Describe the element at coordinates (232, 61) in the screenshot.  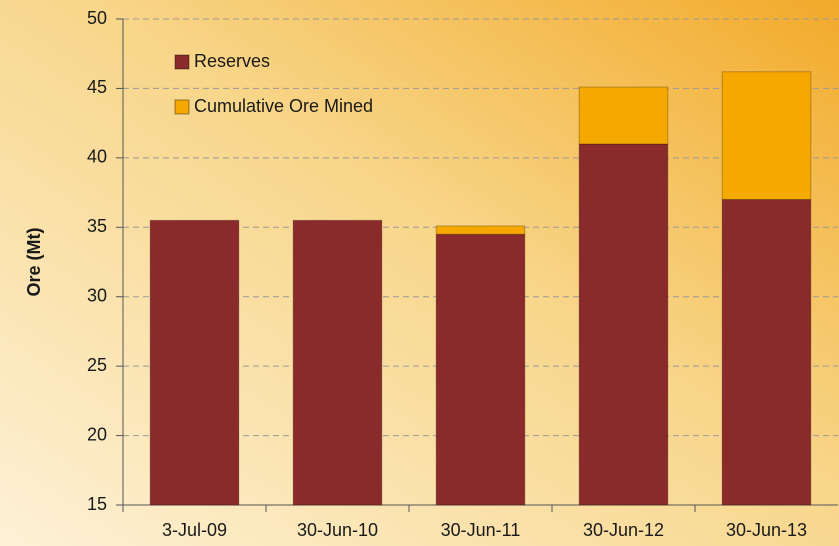
I see `legend-label: Reserves` at that location.